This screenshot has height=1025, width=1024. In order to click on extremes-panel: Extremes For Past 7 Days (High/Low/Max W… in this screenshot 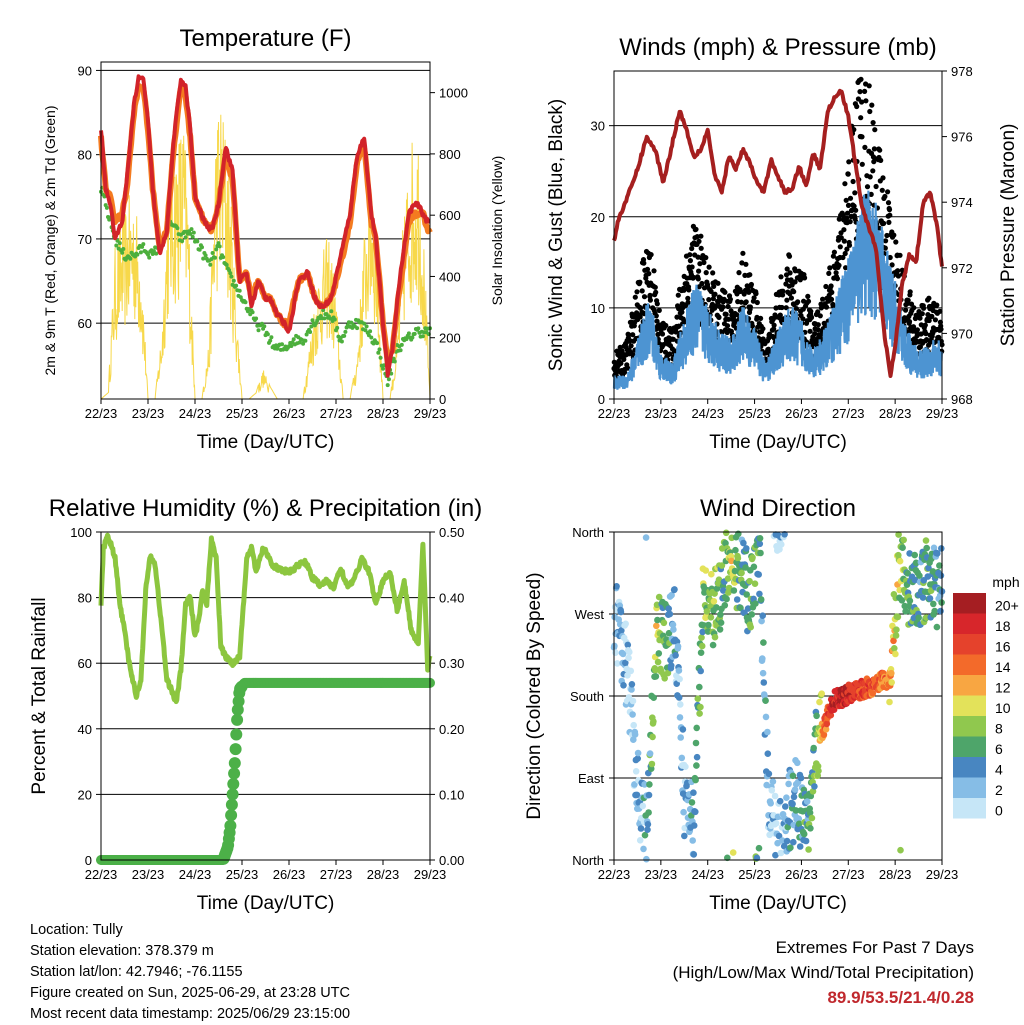, I will do `click(823, 972)`.